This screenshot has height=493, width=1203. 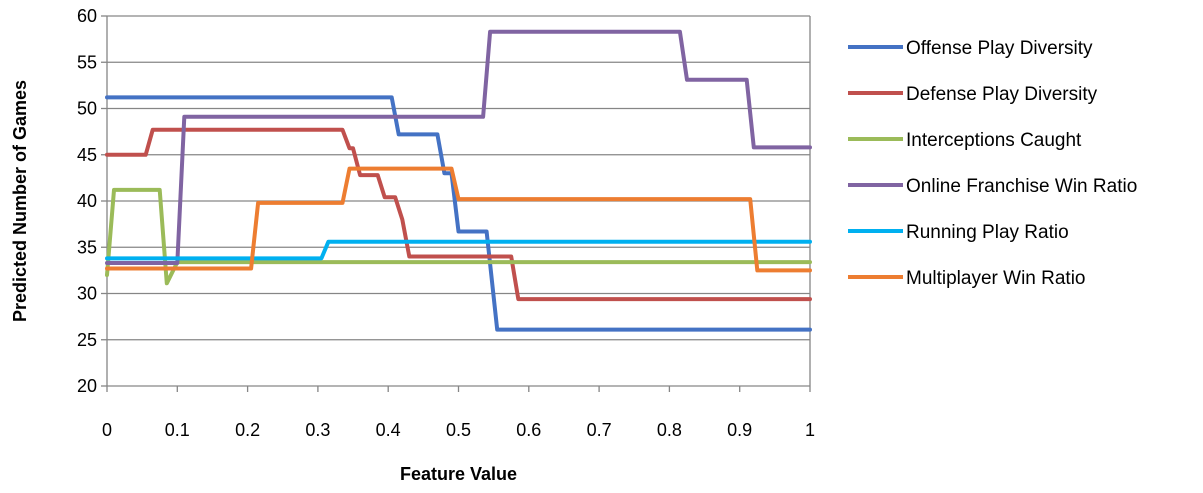 What do you see at coordinates (458, 430) in the screenshot?
I see `x-tick-label: 0.5` at bounding box center [458, 430].